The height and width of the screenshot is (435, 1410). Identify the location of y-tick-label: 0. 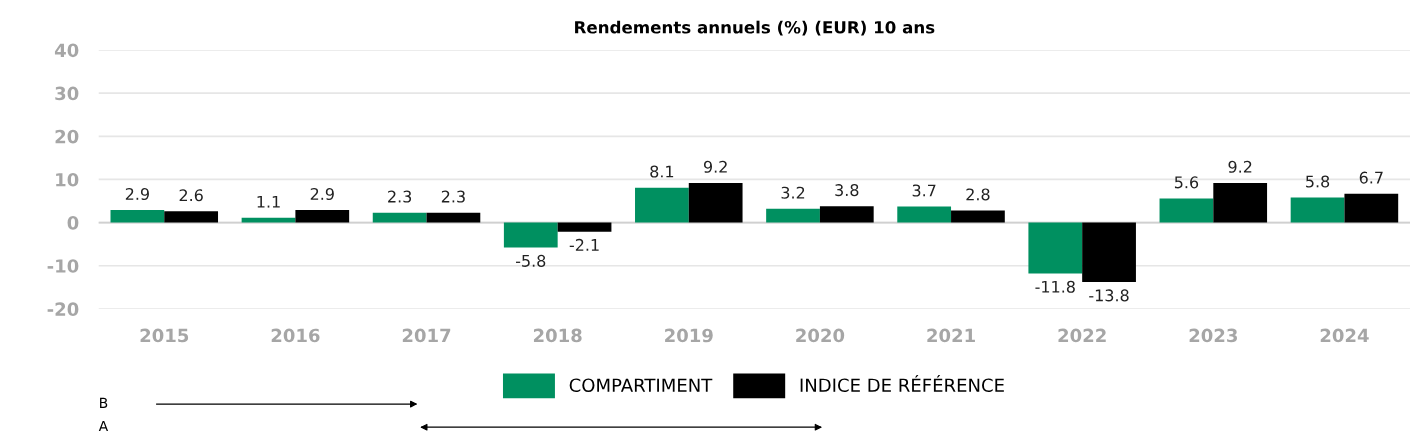
(73, 223).